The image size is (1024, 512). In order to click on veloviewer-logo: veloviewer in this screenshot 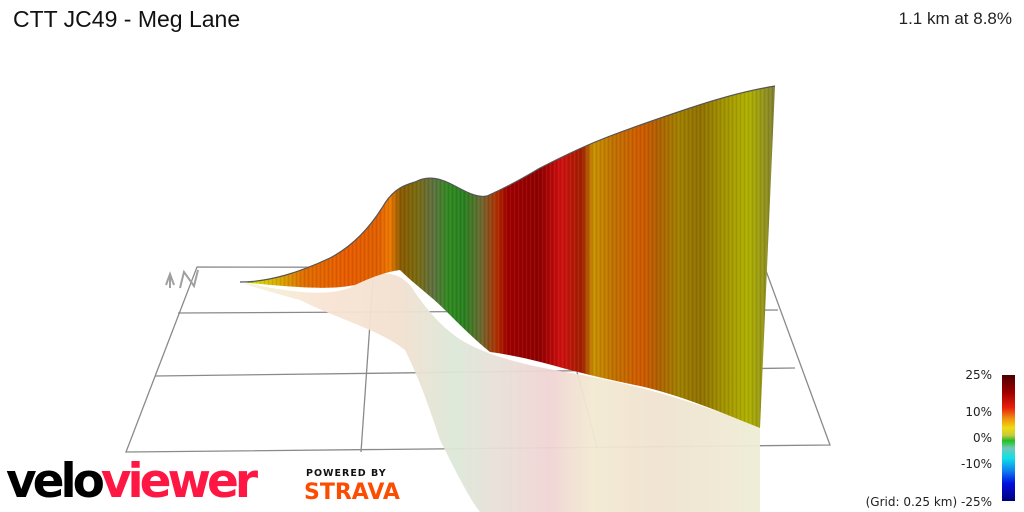, I will do `click(132, 482)`.